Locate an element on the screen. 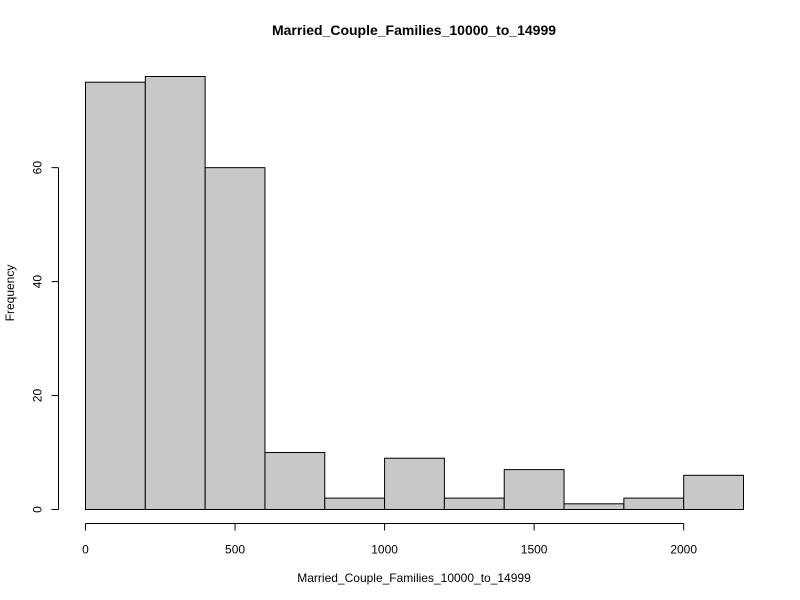 The width and height of the screenshot is (800, 600). x-axis-label: Married_Couple_Families_10000_to_14999 is located at coordinates (414, 578).